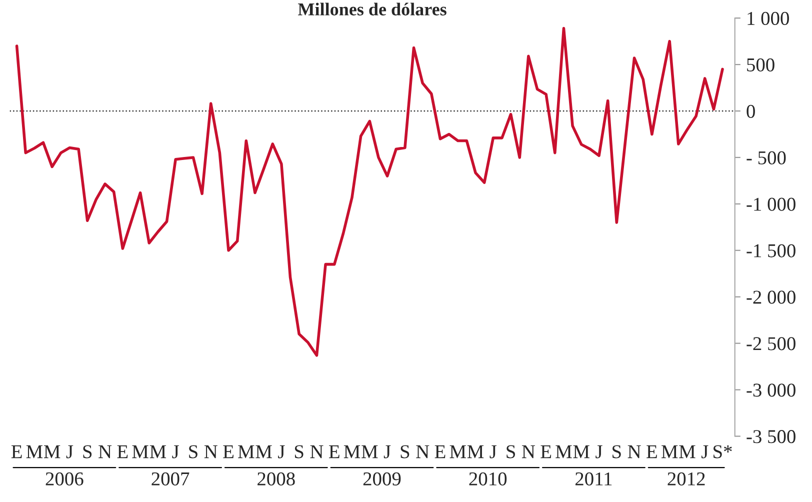 This screenshot has height=502, width=812. What do you see at coordinates (766, 157) in the screenshot?
I see `y-tick-label: - 500` at bounding box center [766, 157].